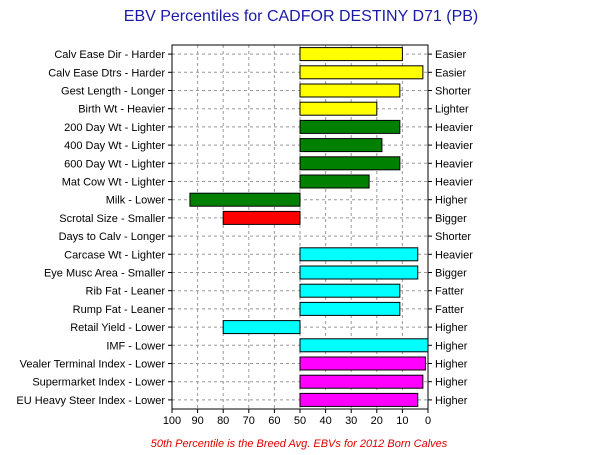  I want to click on trait-label-left: Calv Ease Dir - Harder, so click(109, 55).